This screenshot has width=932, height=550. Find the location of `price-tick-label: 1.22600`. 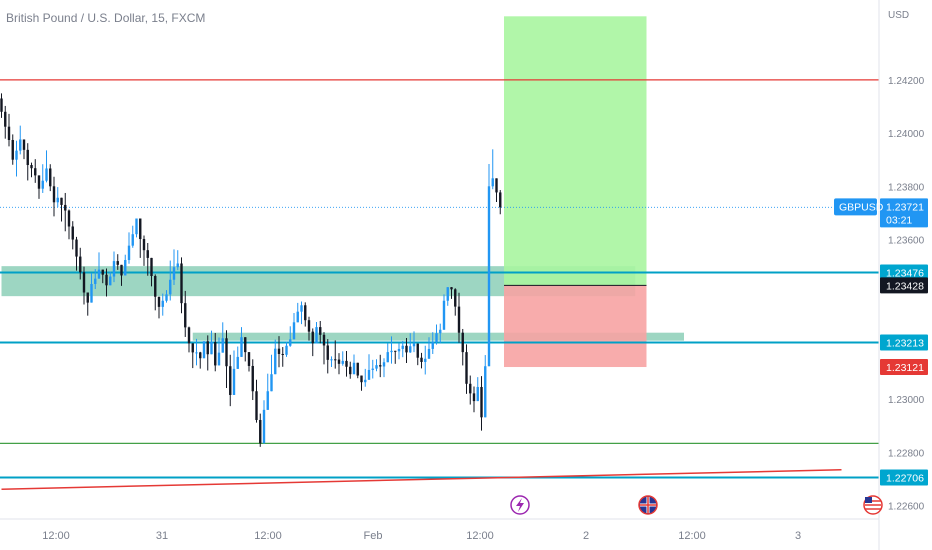

price-tick-label: 1.22600 is located at coordinates (906, 507).